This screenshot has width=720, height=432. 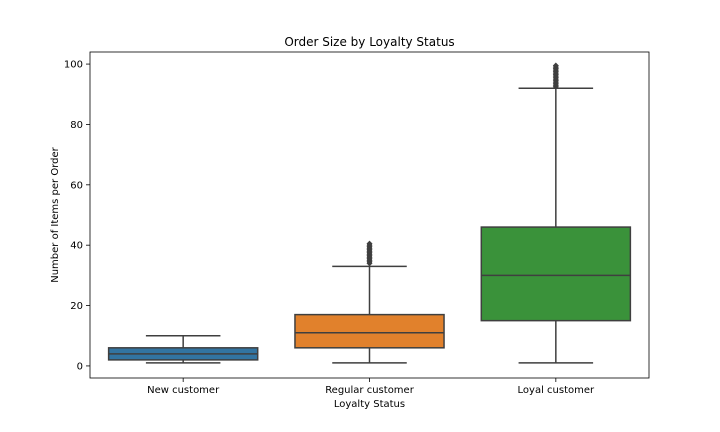 What do you see at coordinates (76, 185) in the screenshot?
I see `y-tick-label: 60` at bounding box center [76, 185].